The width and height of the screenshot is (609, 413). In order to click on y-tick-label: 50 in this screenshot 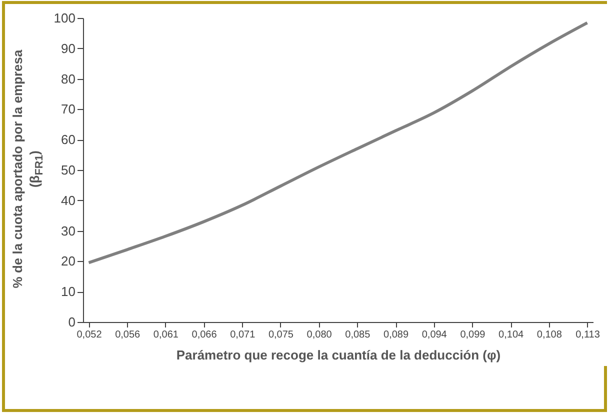, I will do `click(68, 170)`.